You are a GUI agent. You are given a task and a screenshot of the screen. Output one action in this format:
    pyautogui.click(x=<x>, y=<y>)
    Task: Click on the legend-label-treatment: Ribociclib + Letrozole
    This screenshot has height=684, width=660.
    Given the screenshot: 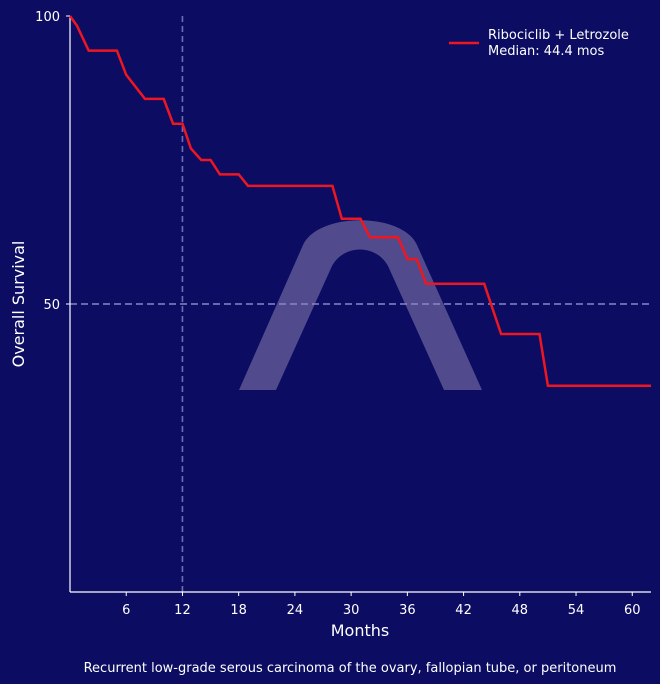 What is the action you would take?
    pyautogui.click(x=558, y=35)
    